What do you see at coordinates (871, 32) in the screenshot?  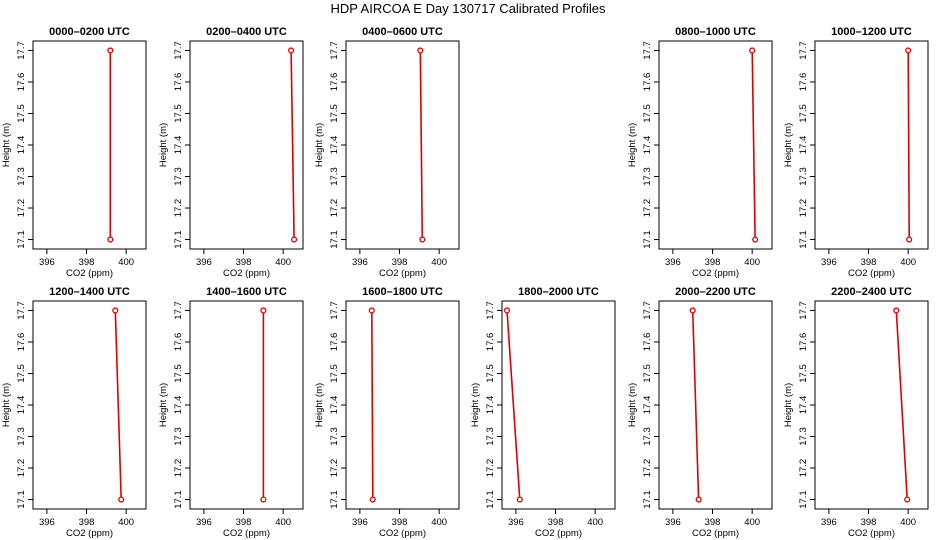 I see `panel-title: 1000–1200 UTC` at bounding box center [871, 32].